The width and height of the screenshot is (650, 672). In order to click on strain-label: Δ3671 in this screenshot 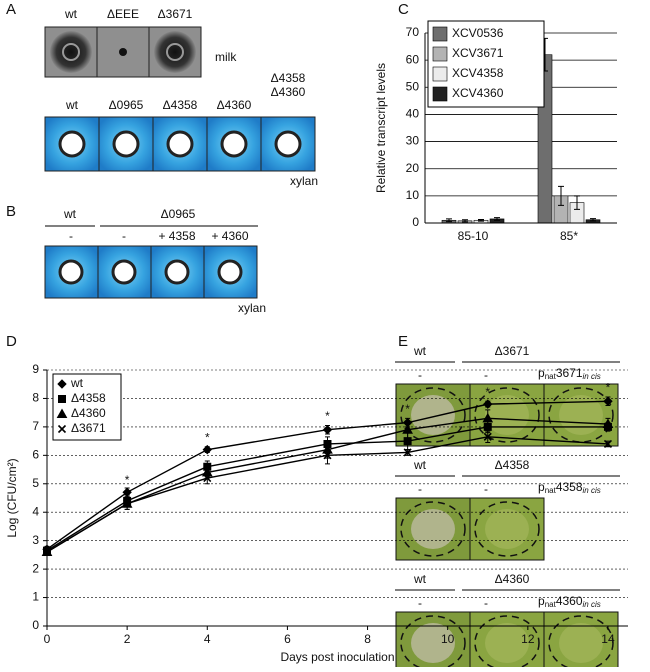, I will do `click(512, 351)`.